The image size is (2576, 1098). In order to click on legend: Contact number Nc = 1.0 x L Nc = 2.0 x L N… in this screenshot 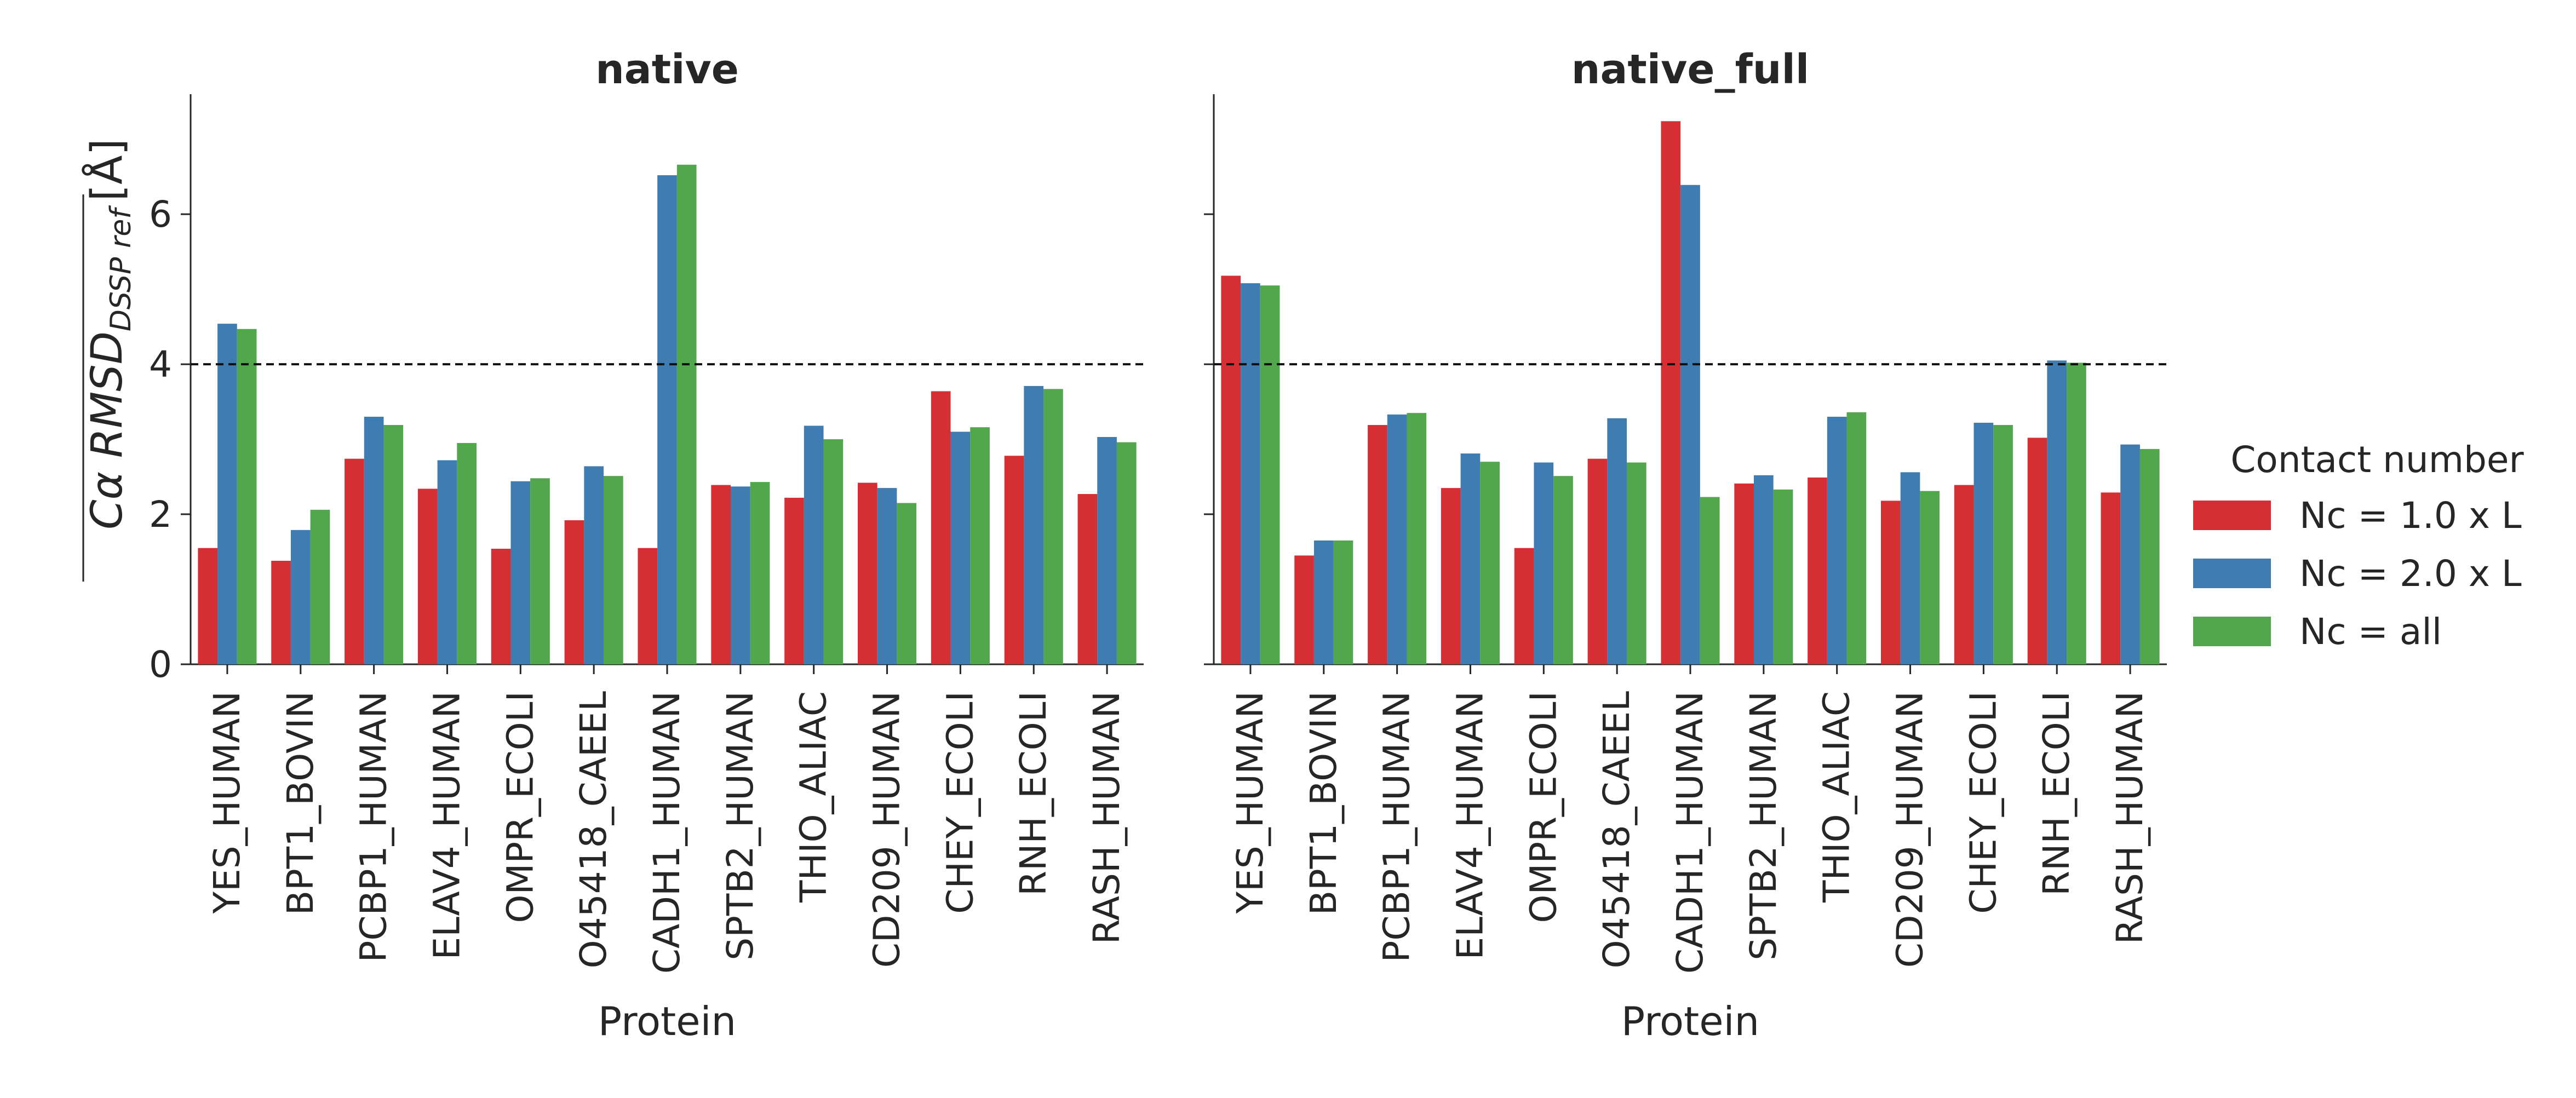, I will do `click(2359, 546)`.